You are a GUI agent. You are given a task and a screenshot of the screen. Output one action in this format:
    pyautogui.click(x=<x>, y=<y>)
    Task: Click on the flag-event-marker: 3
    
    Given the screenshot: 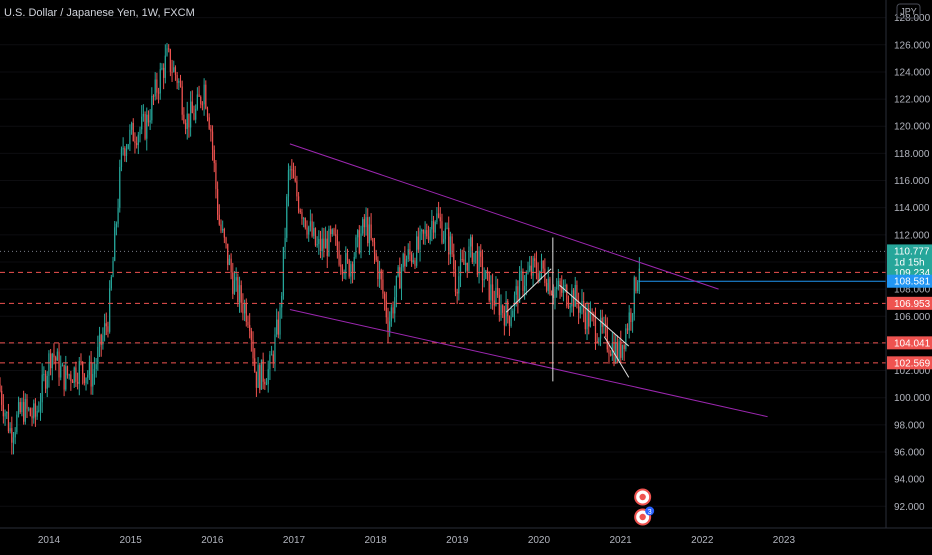 What is the action you would take?
    pyautogui.click(x=644, y=516)
    